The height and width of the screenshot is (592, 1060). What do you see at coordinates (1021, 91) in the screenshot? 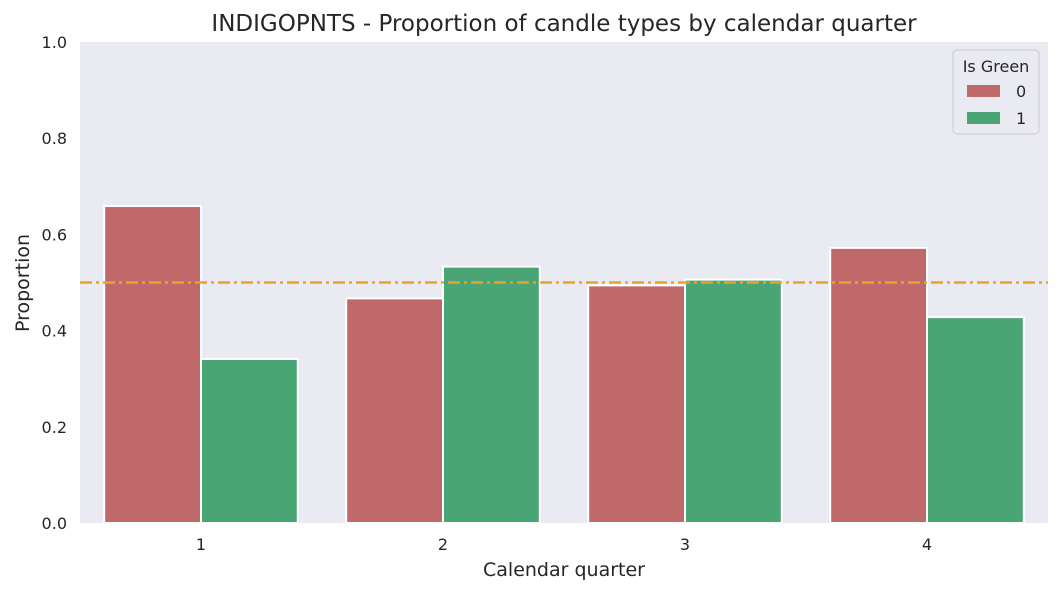
I see `legend-label-0: 0` at bounding box center [1021, 91].